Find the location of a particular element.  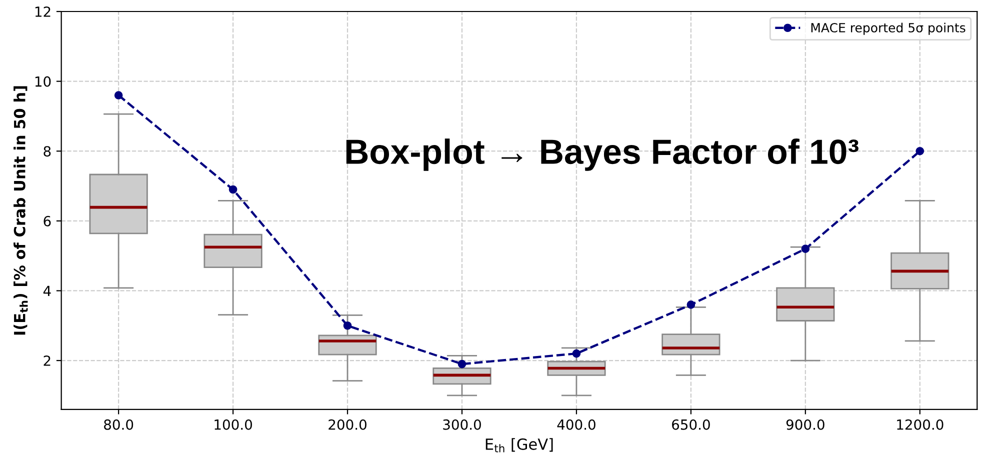

y-tick-label: 8 is located at coordinates (47, 151).